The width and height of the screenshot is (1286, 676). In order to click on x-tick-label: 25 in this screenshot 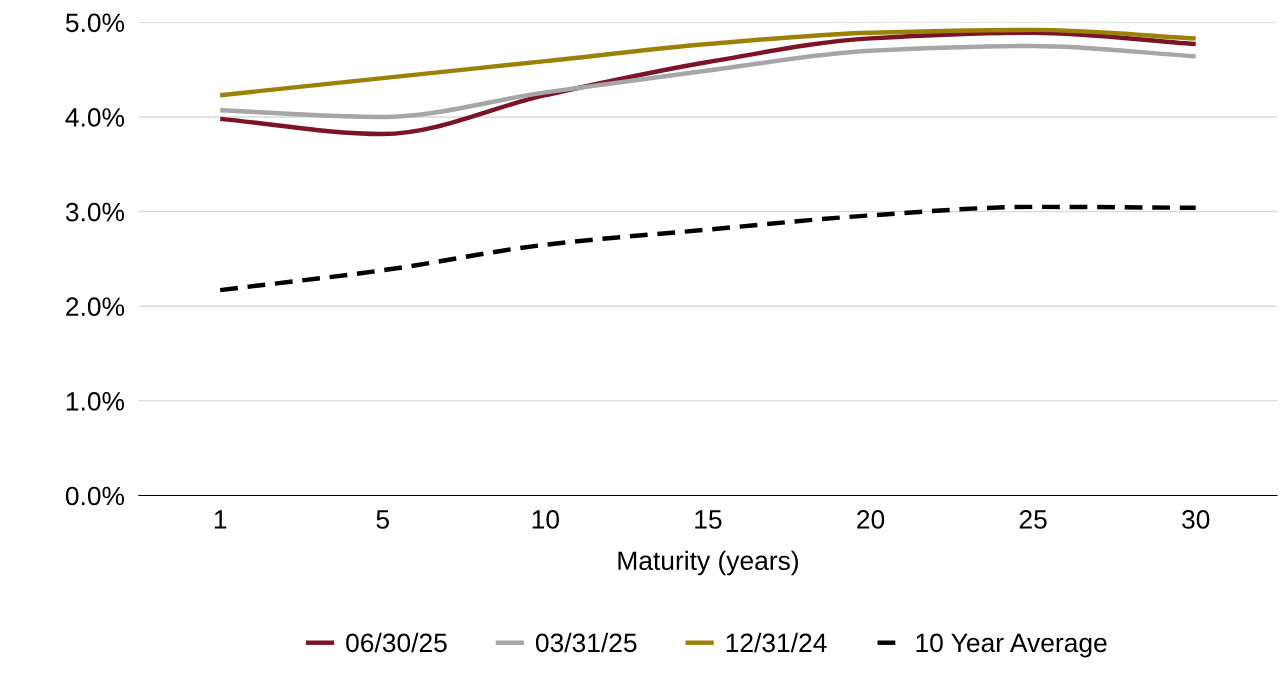, I will do `click(1033, 519)`.